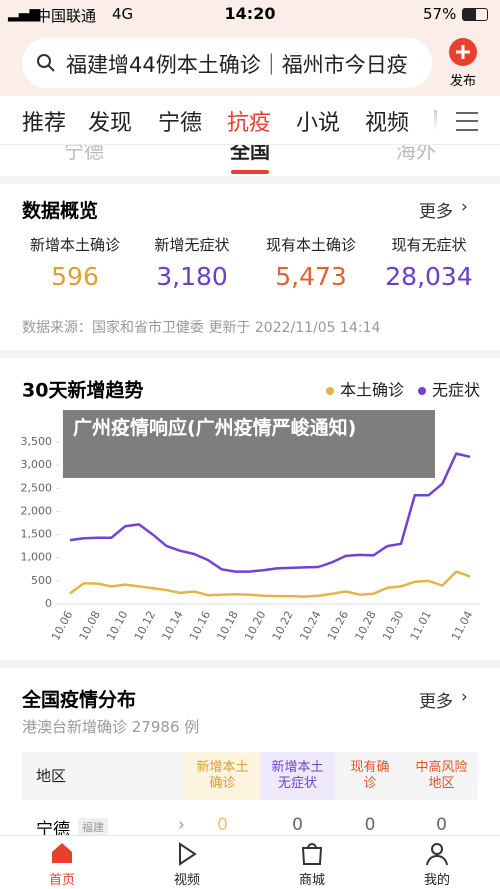 This screenshot has height=889, width=500. I want to click on publish-icon, so click(463, 52).